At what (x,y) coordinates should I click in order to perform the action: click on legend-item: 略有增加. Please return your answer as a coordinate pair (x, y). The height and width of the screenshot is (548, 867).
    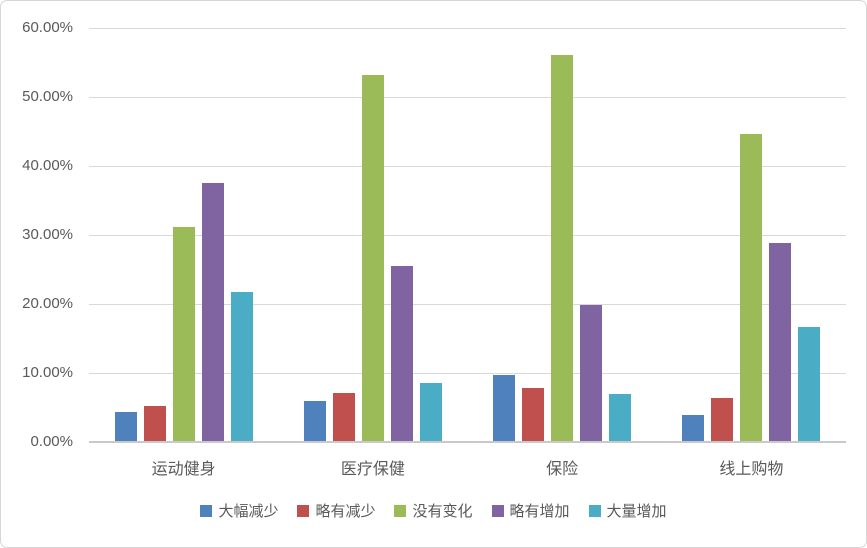
    Looking at the image, I should click on (530, 510).